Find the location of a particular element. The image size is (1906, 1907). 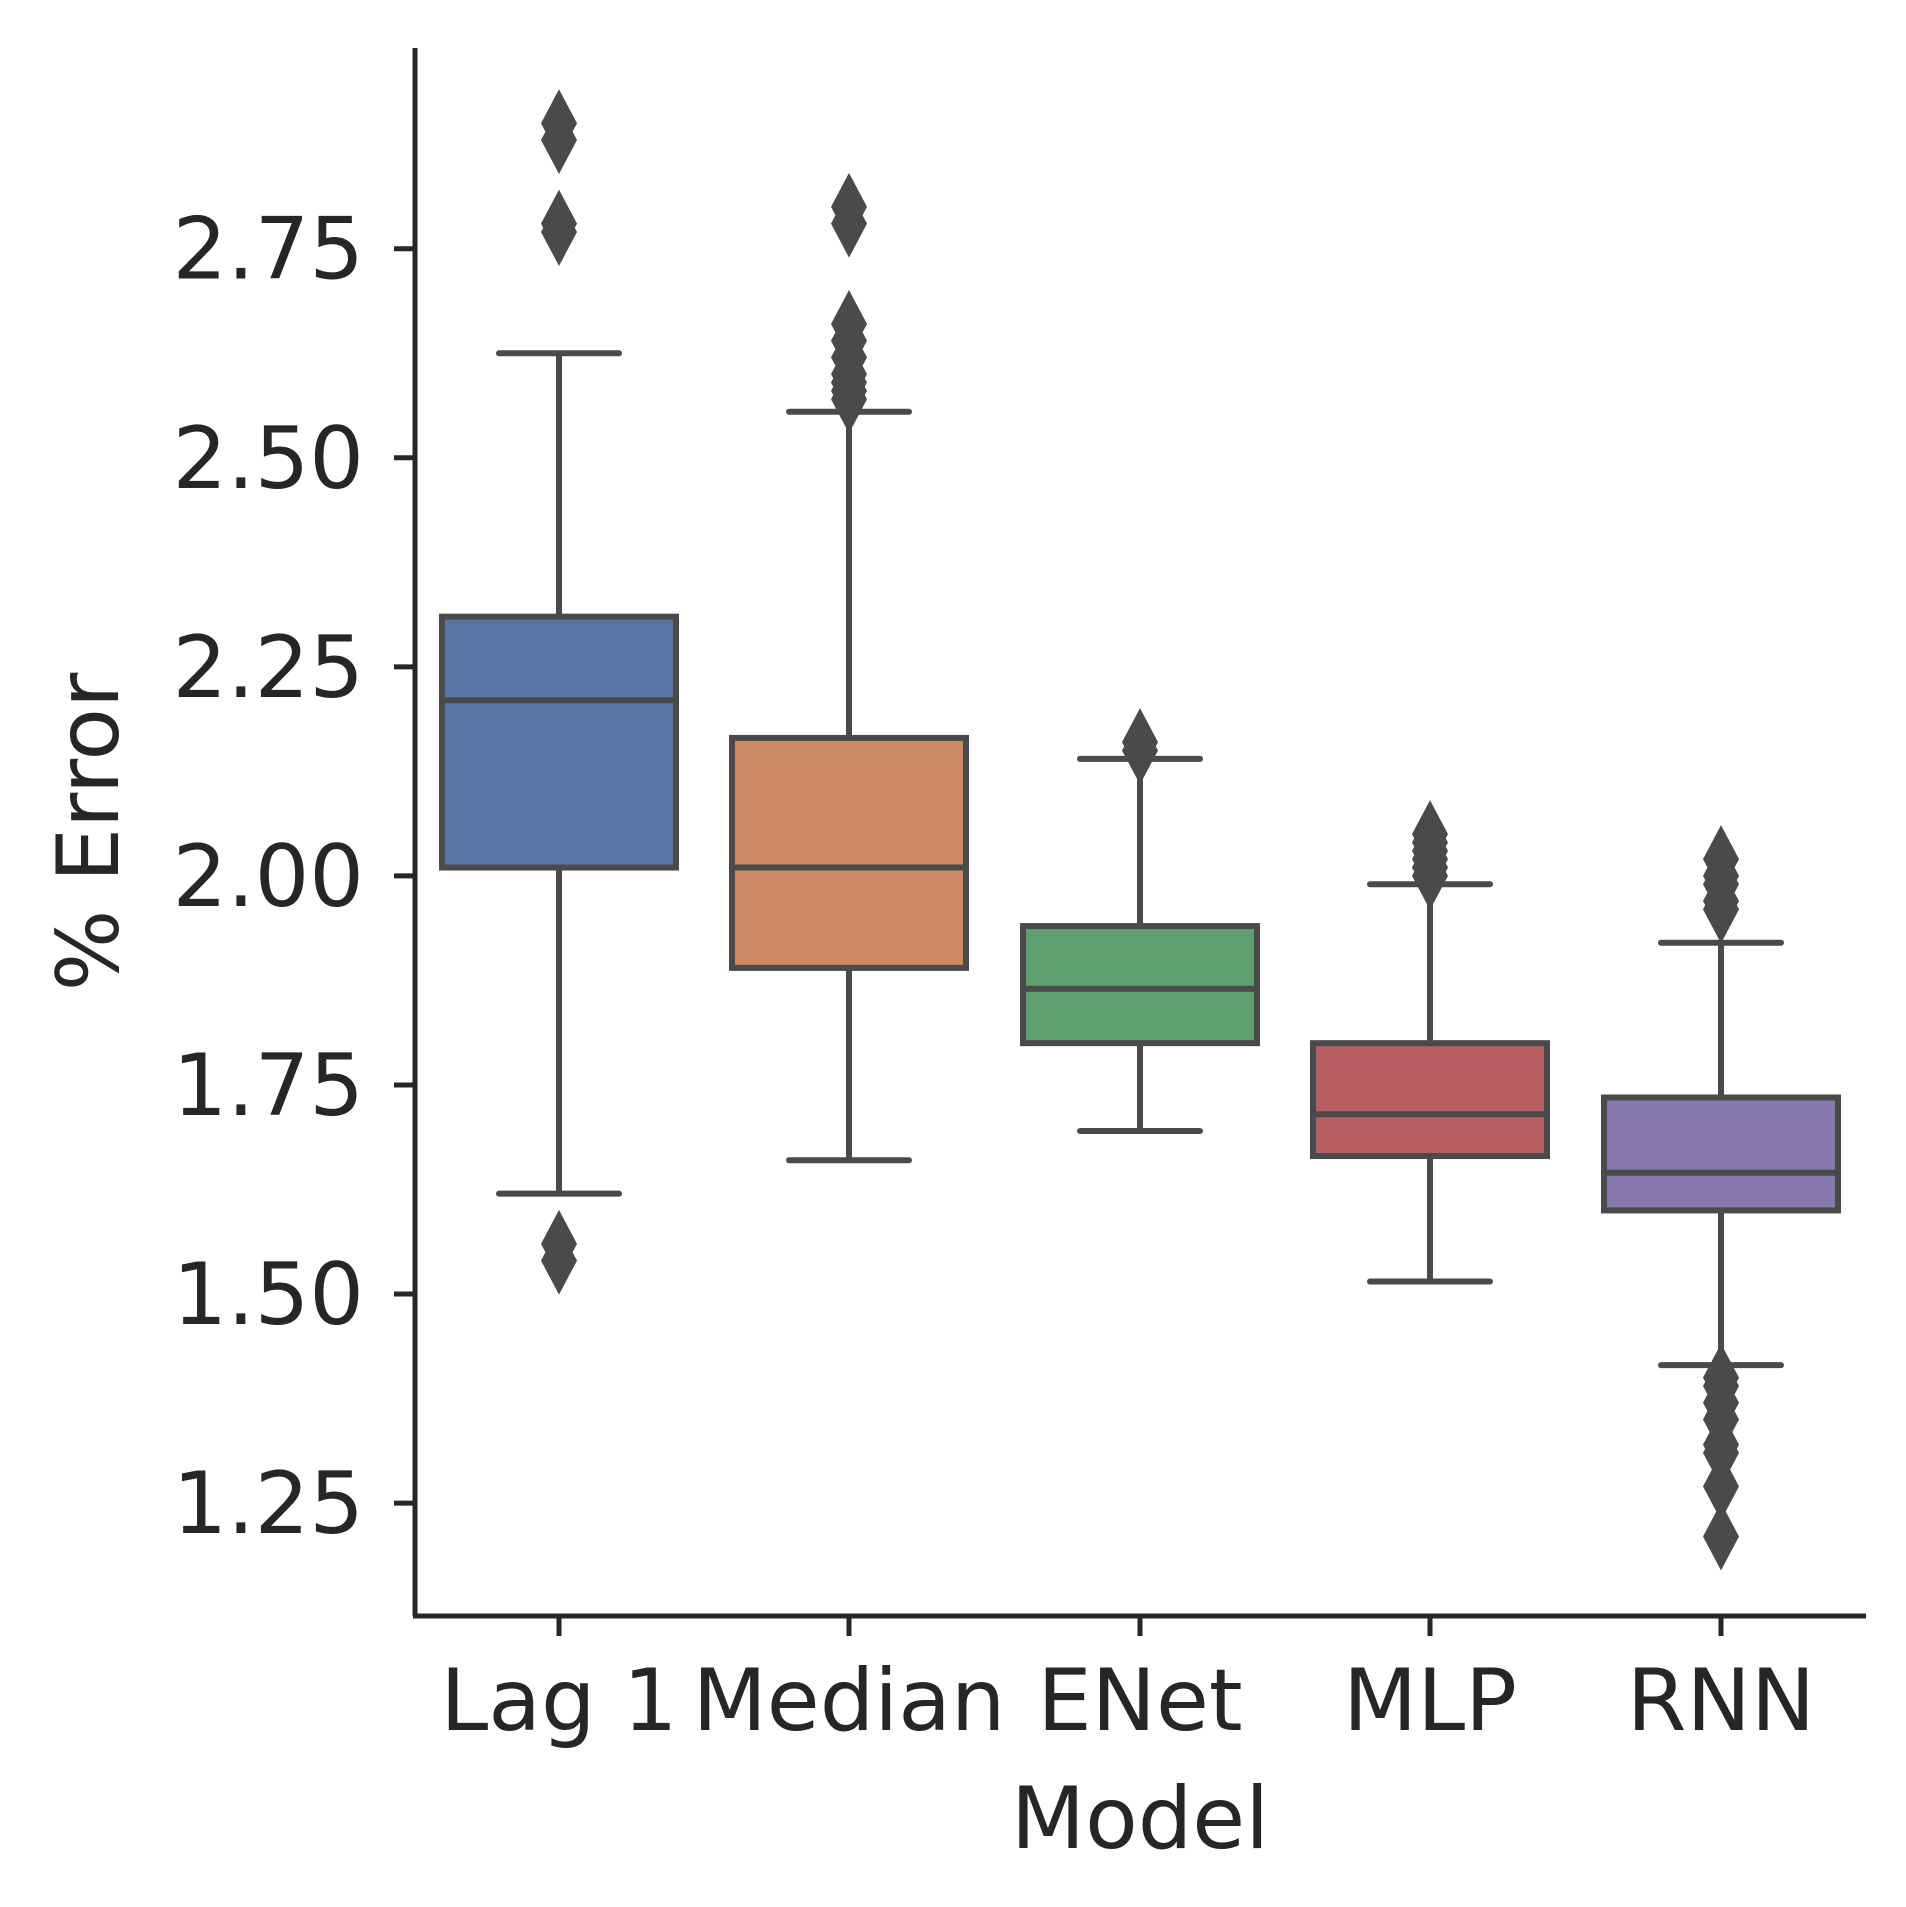

x-tick-label: ENet is located at coordinates (1139, 1701).